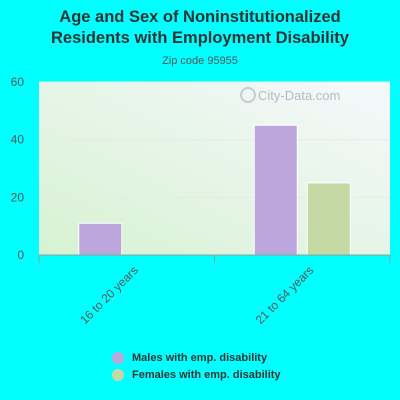 This screenshot has width=400, height=400. What do you see at coordinates (248, 95) in the screenshot?
I see `watermark-logo-icon` at bounding box center [248, 95].